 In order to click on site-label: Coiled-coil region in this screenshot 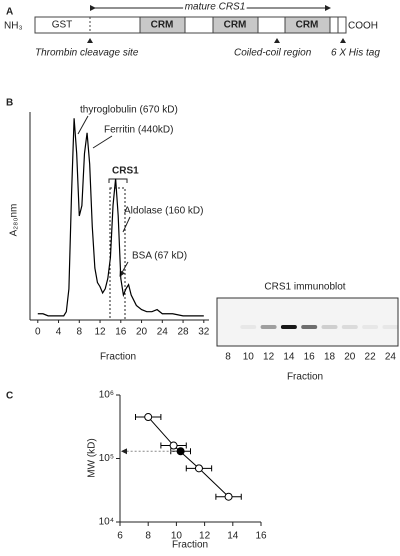, I will do `click(273, 53)`.